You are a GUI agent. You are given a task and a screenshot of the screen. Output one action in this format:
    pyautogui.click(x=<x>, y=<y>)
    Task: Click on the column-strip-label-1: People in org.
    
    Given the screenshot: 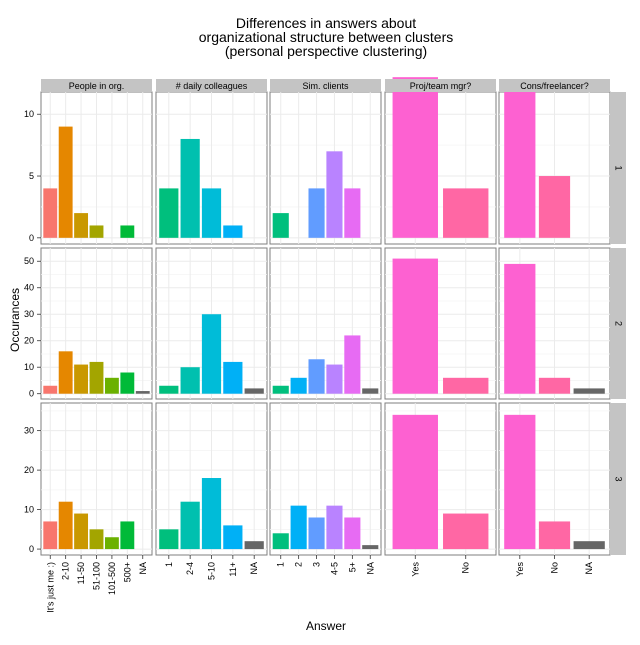 What is the action you would take?
    pyautogui.click(x=97, y=86)
    